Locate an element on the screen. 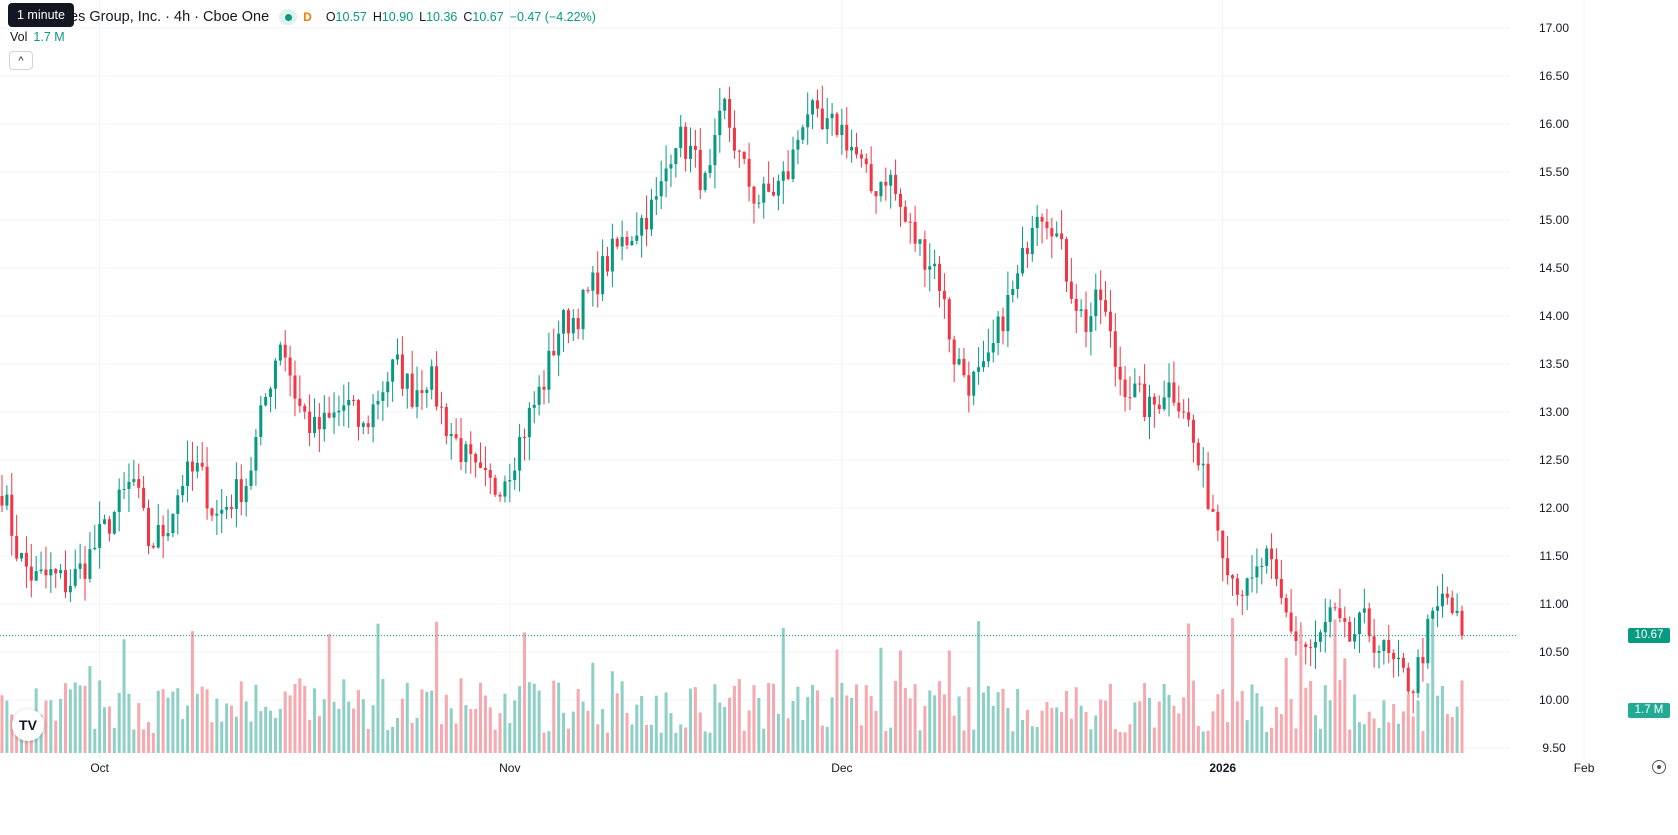 Image resolution: width=1678 pixels, height=835 pixels. settings-icon is located at coordinates (1659, 767).